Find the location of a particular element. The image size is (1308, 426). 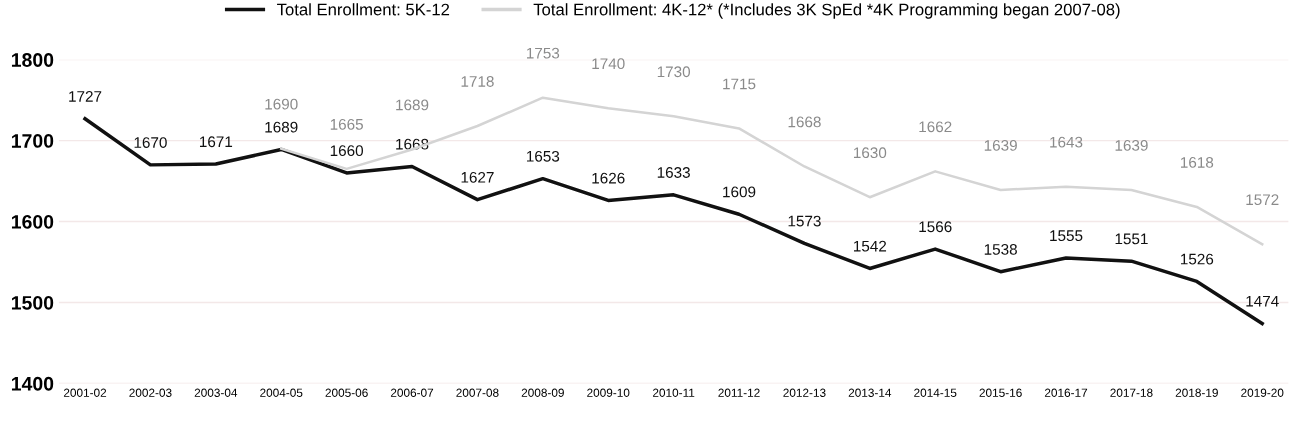

data-label: 1633 is located at coordinates (673, 172).